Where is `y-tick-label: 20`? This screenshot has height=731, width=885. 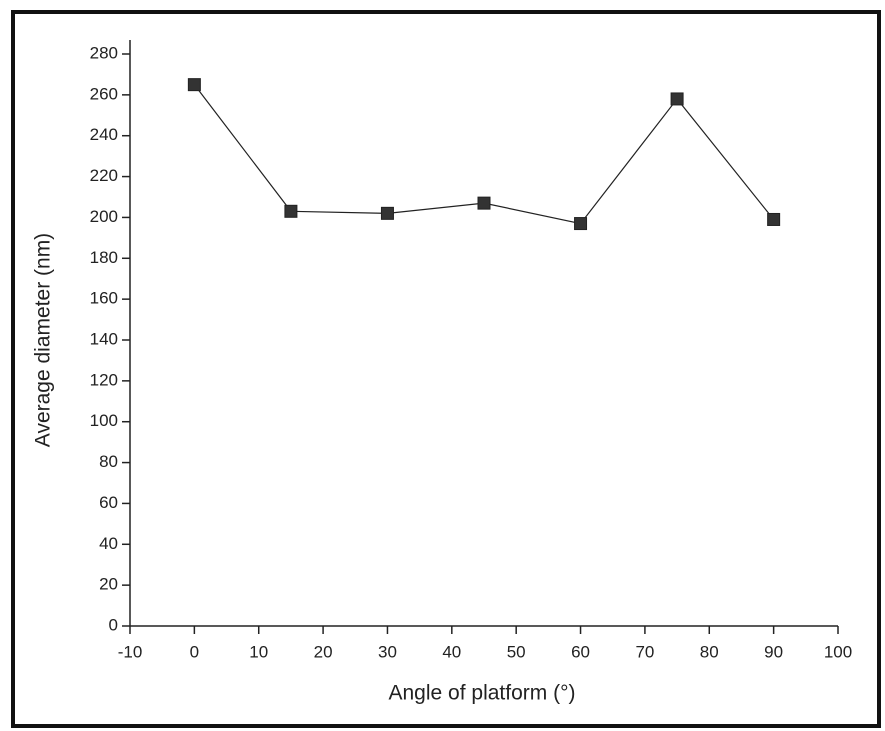
y-tick-label: 20 is located at coordinates (108, 584).